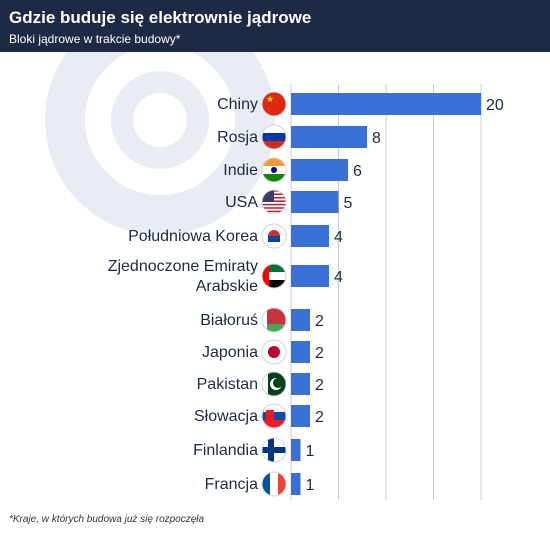 Image resolution: width=550 pixels, height=550 pixels. What do you see at coordinates (348, 203) in the screenshot?
I see `value-label: 5` at bounding box center [348, 203].